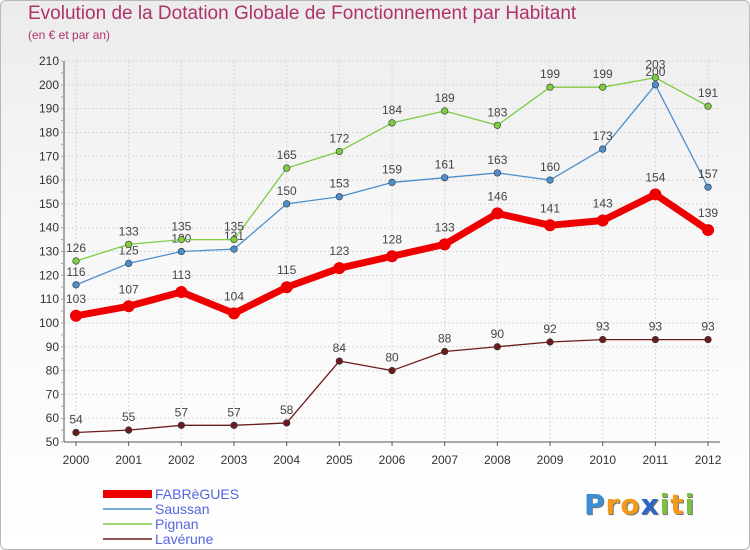  Describe the element at coordinates (182, 509) in the screenshot. I see `legend-label-saussan: Saussan` at that location.